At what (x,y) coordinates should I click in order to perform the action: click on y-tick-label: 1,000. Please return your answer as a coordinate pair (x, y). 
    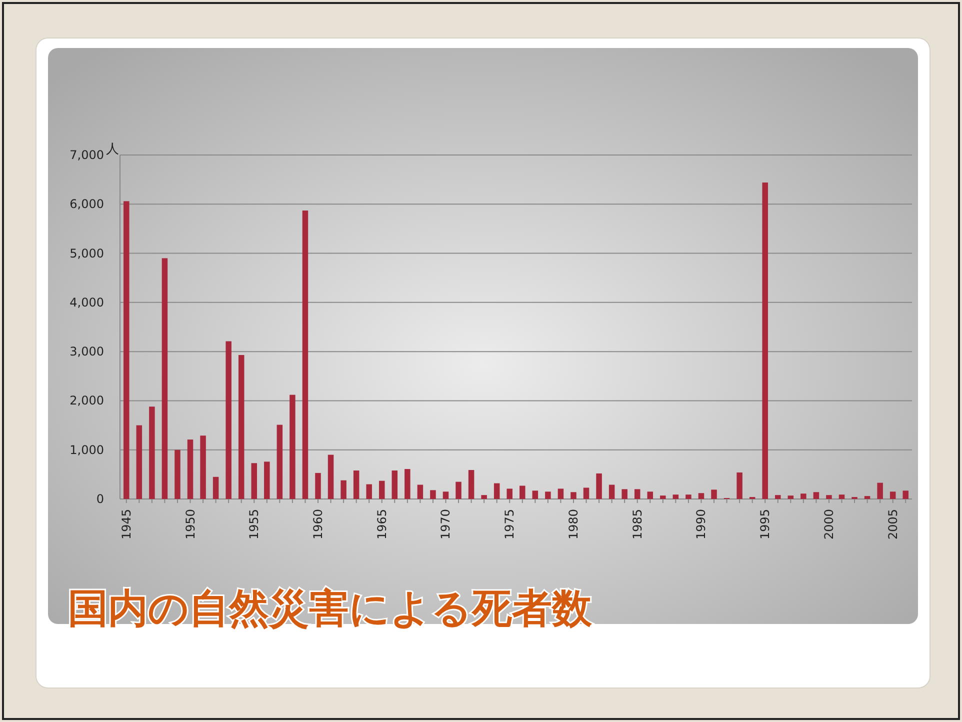
    Looking at the image, I should click on (87, 449).